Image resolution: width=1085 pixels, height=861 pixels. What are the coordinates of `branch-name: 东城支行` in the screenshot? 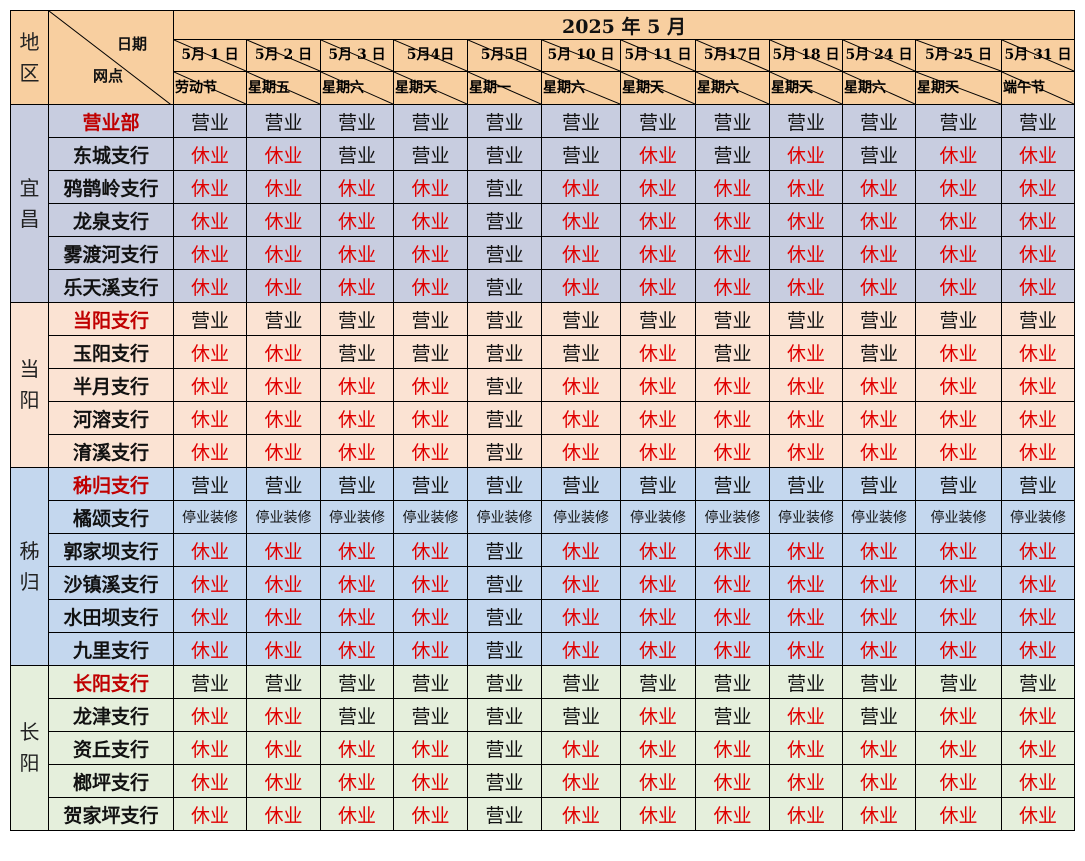 It's located at (111, 154).